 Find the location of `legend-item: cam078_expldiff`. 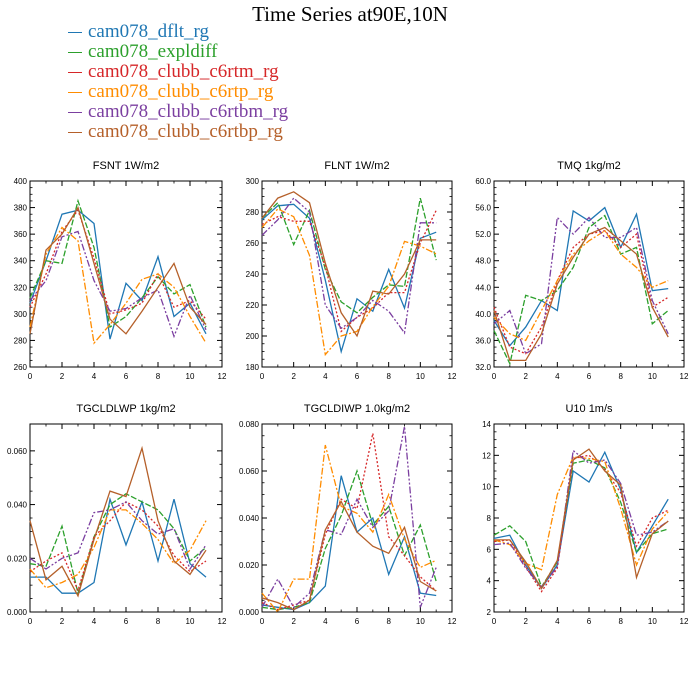

legend-item: cam078_expldiff is located at coordinates (178, 52).